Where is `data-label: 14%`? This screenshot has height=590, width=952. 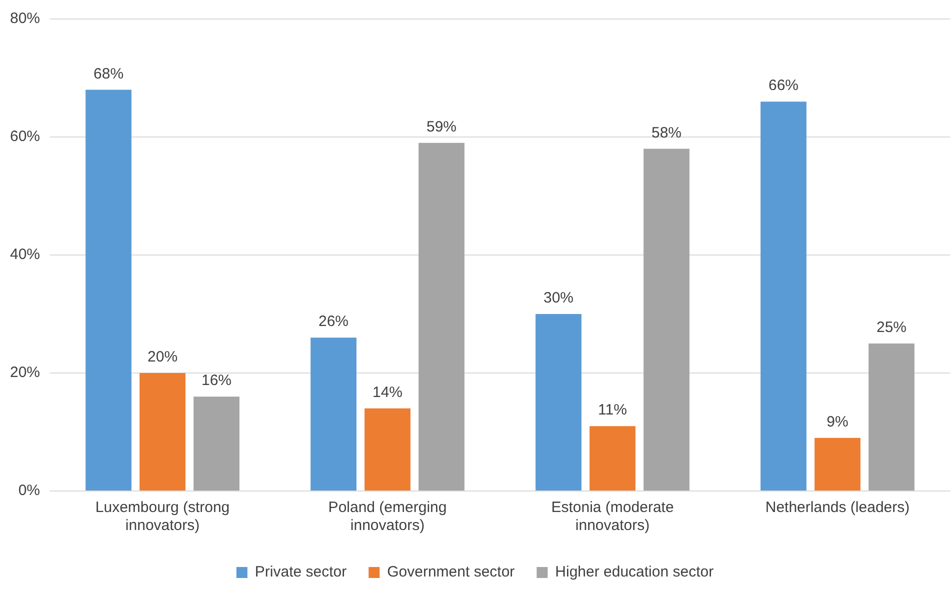 data-label: 14% is located at coordinates (387, 393).